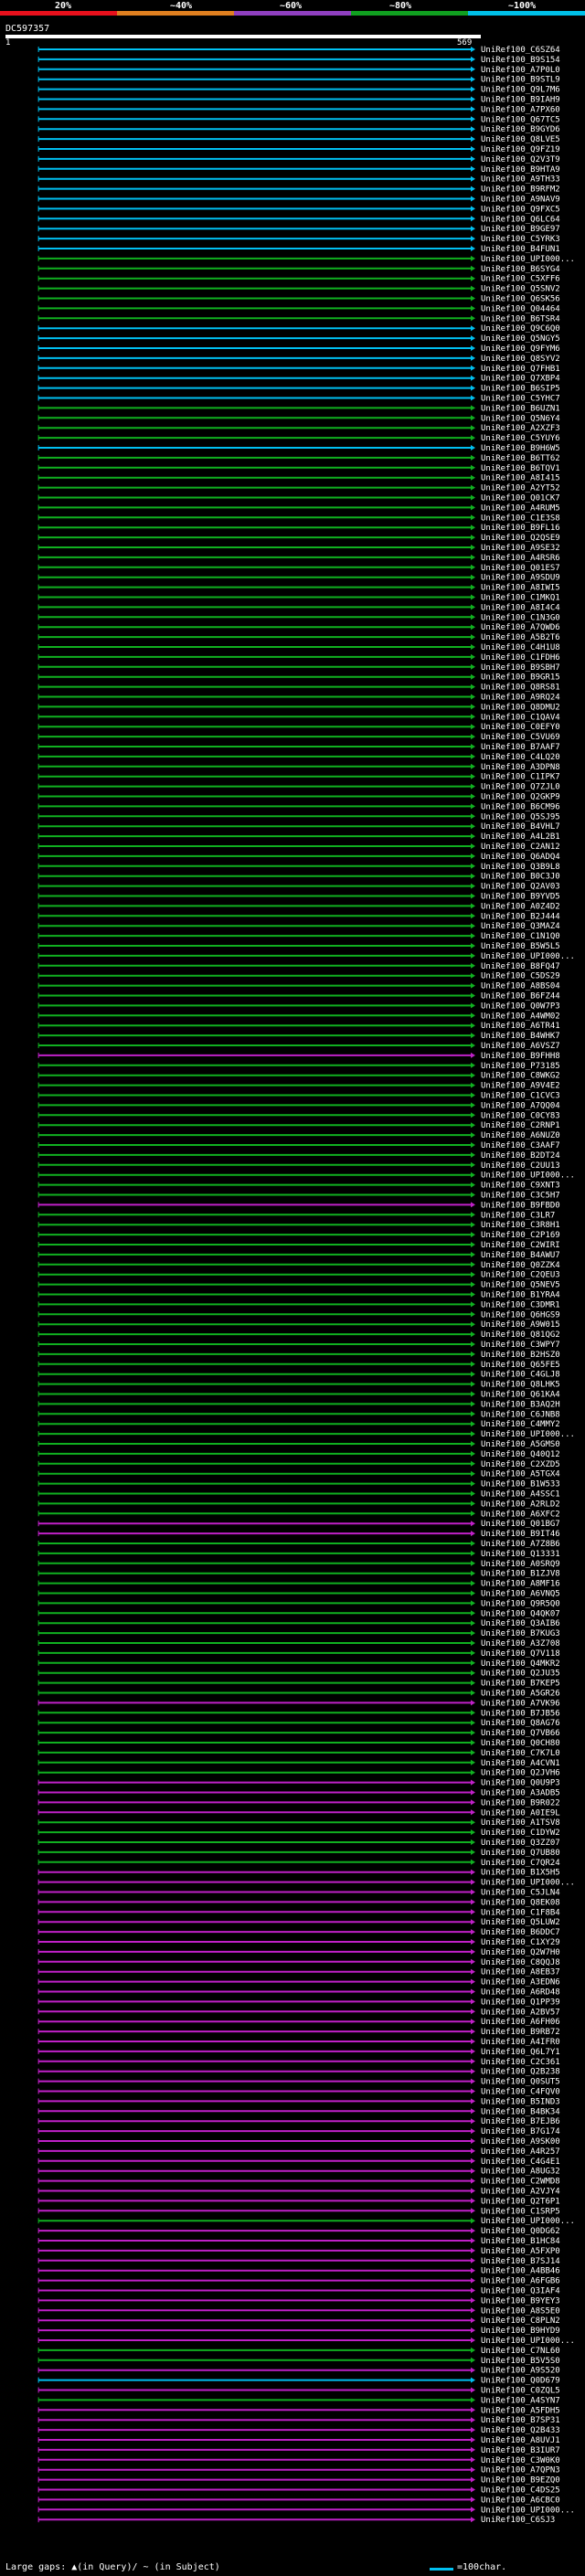 Image resolution: width=585 pixels, height=2576 pixels. Describe the element at coordinates (299, 1006) in the screenshot. I see `hit-row: UniRef100_Q0W7P3` at that location.